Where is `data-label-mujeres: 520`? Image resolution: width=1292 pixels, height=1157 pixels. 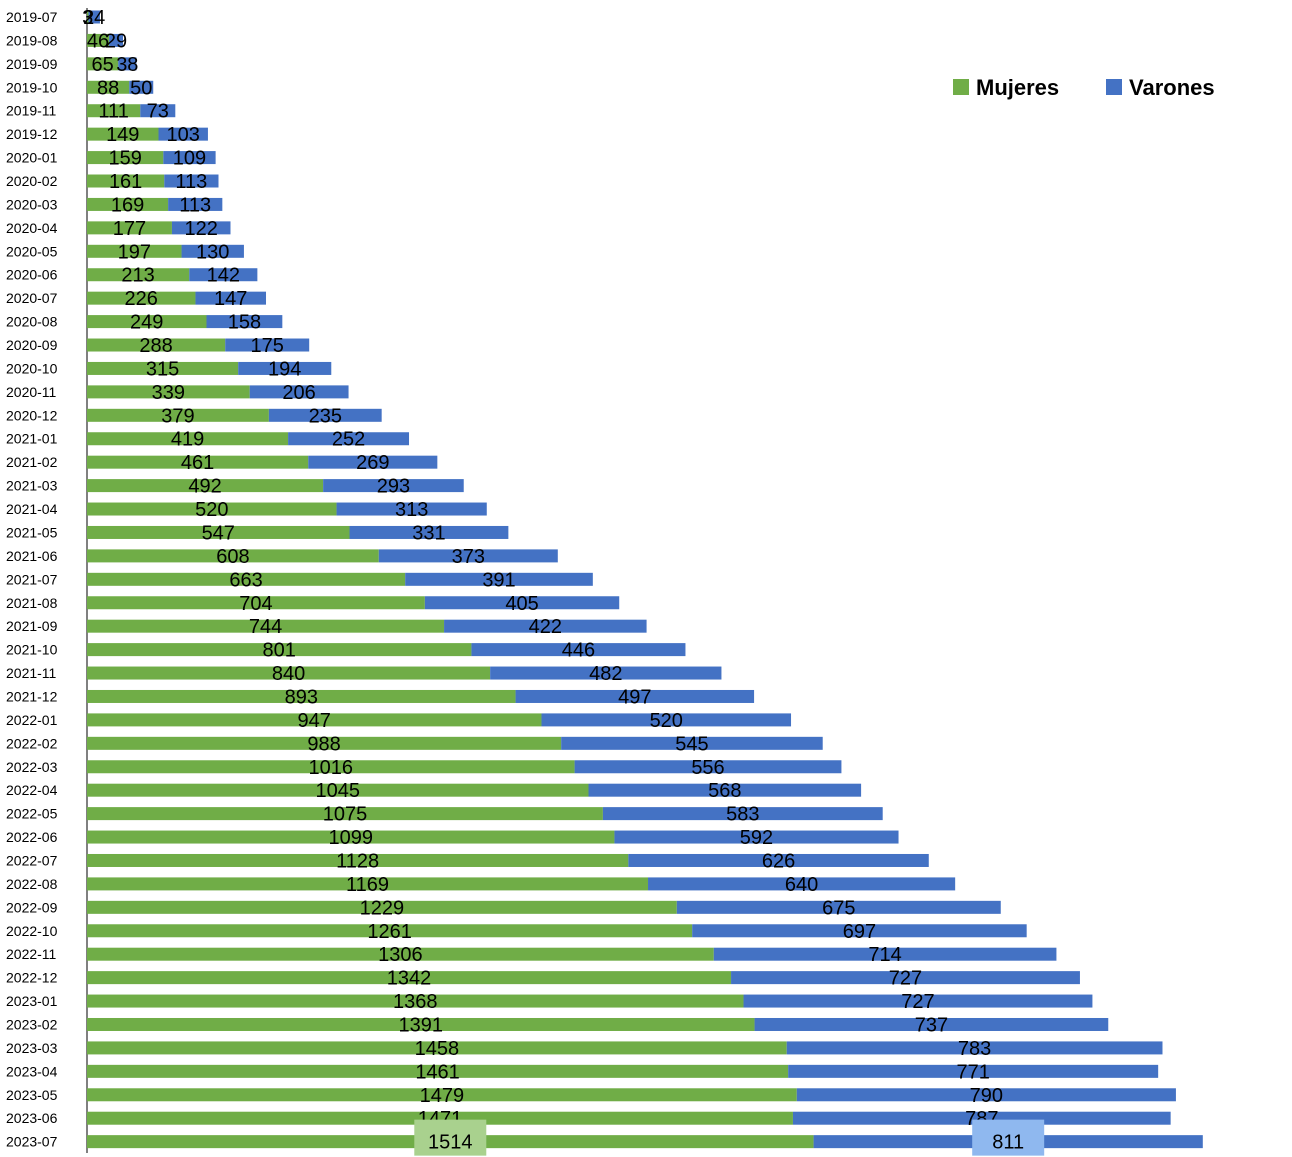
data-label-mujeres: 520 is located at coordinates (211, 510).